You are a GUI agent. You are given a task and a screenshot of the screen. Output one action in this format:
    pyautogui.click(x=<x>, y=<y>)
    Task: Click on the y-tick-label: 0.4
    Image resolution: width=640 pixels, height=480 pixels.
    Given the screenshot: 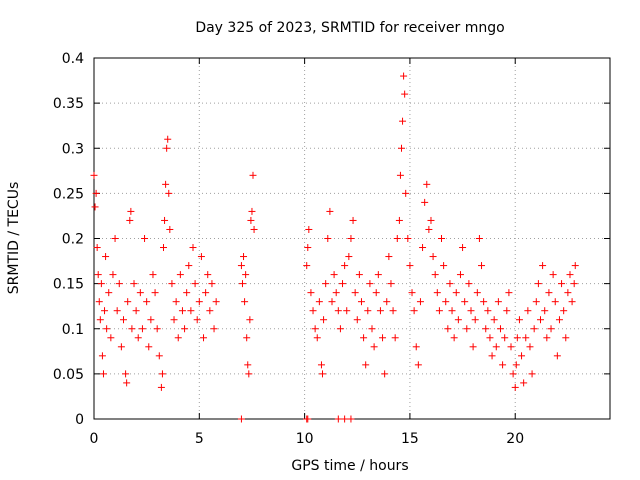 What is the action you would take?
    pyautogui.click(x=73, y=59)
    